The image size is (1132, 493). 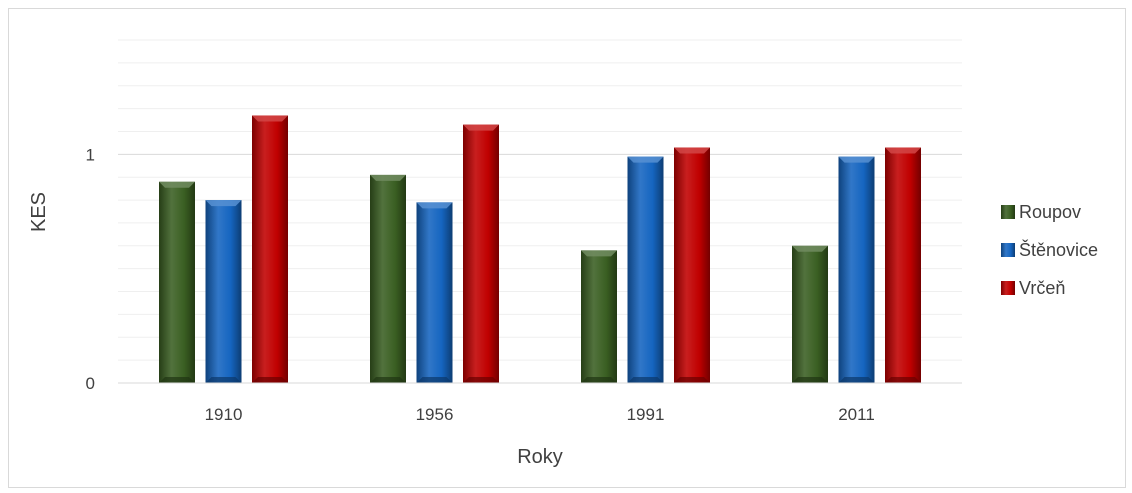 I want to click on legend-label: Roupov, so click(x=1050, y=212).